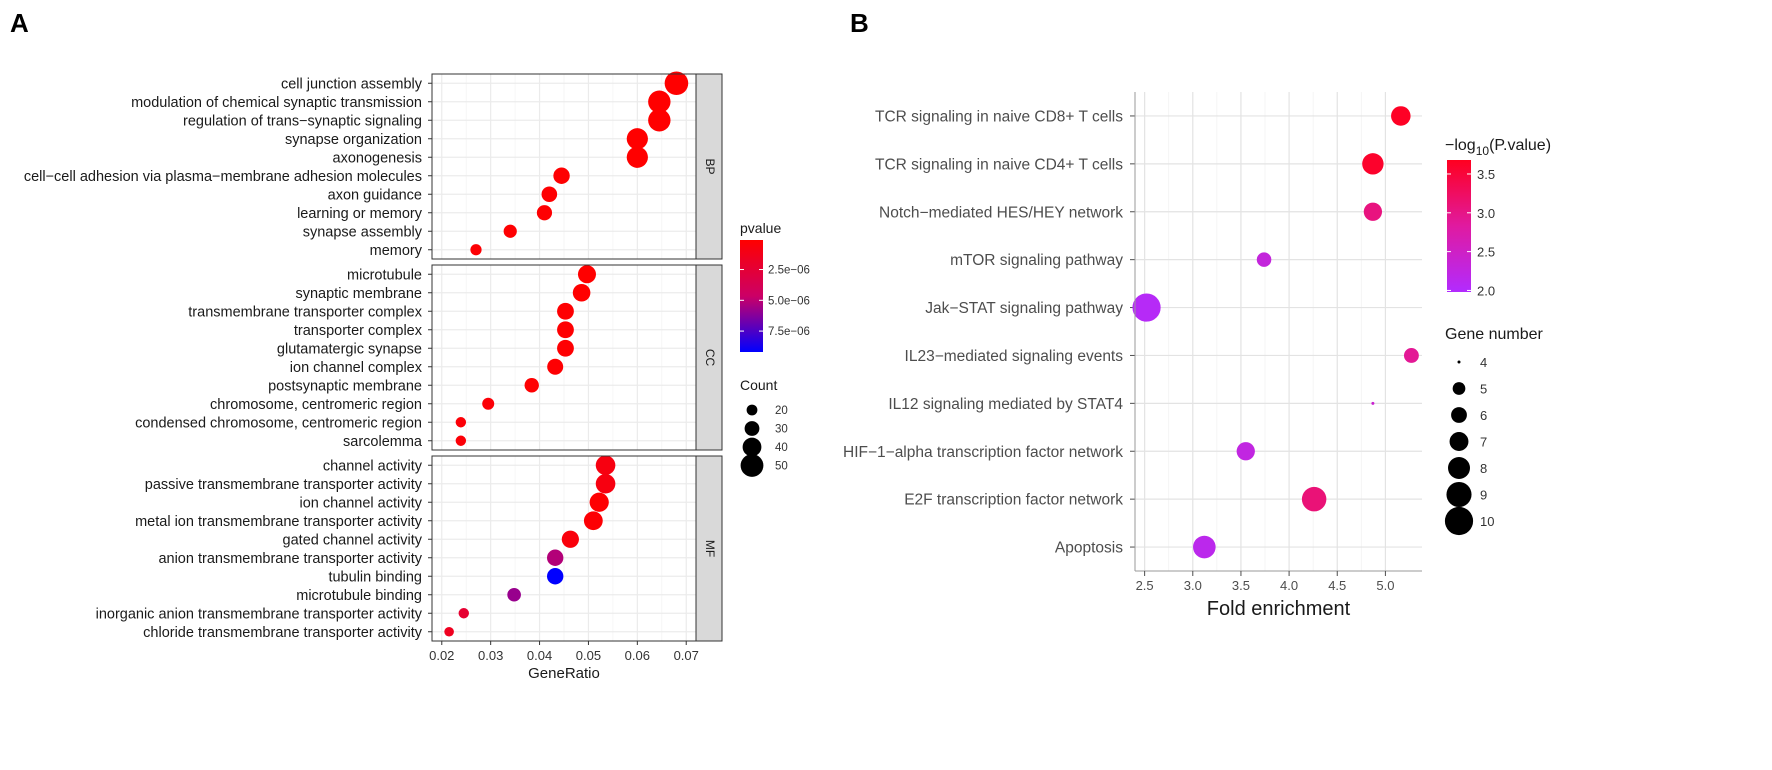 The image size is (1772, 770). I want to click on x-tick-label: 0.06, so click(637, 655).